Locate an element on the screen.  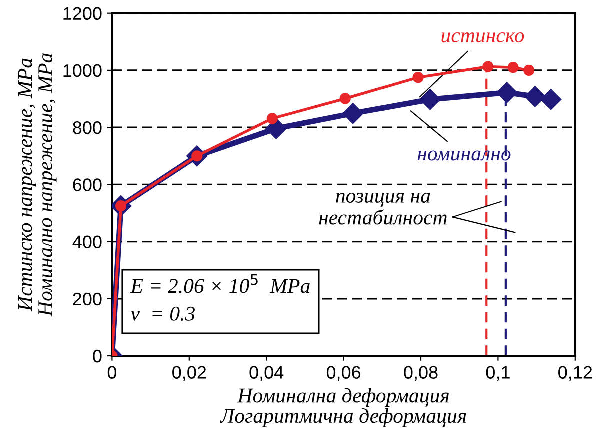
x-tick-label: 0,06 is located at coordinates (343, 374).